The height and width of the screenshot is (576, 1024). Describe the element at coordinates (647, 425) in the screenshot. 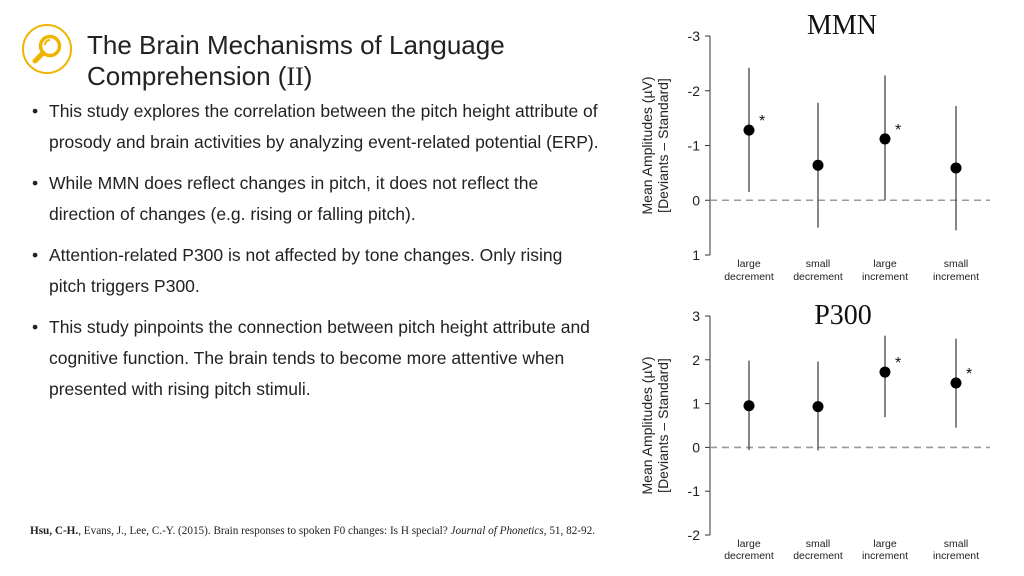

I see `p300-y-axis-label-line1: Mean Amplitudes (µV)` at that location.